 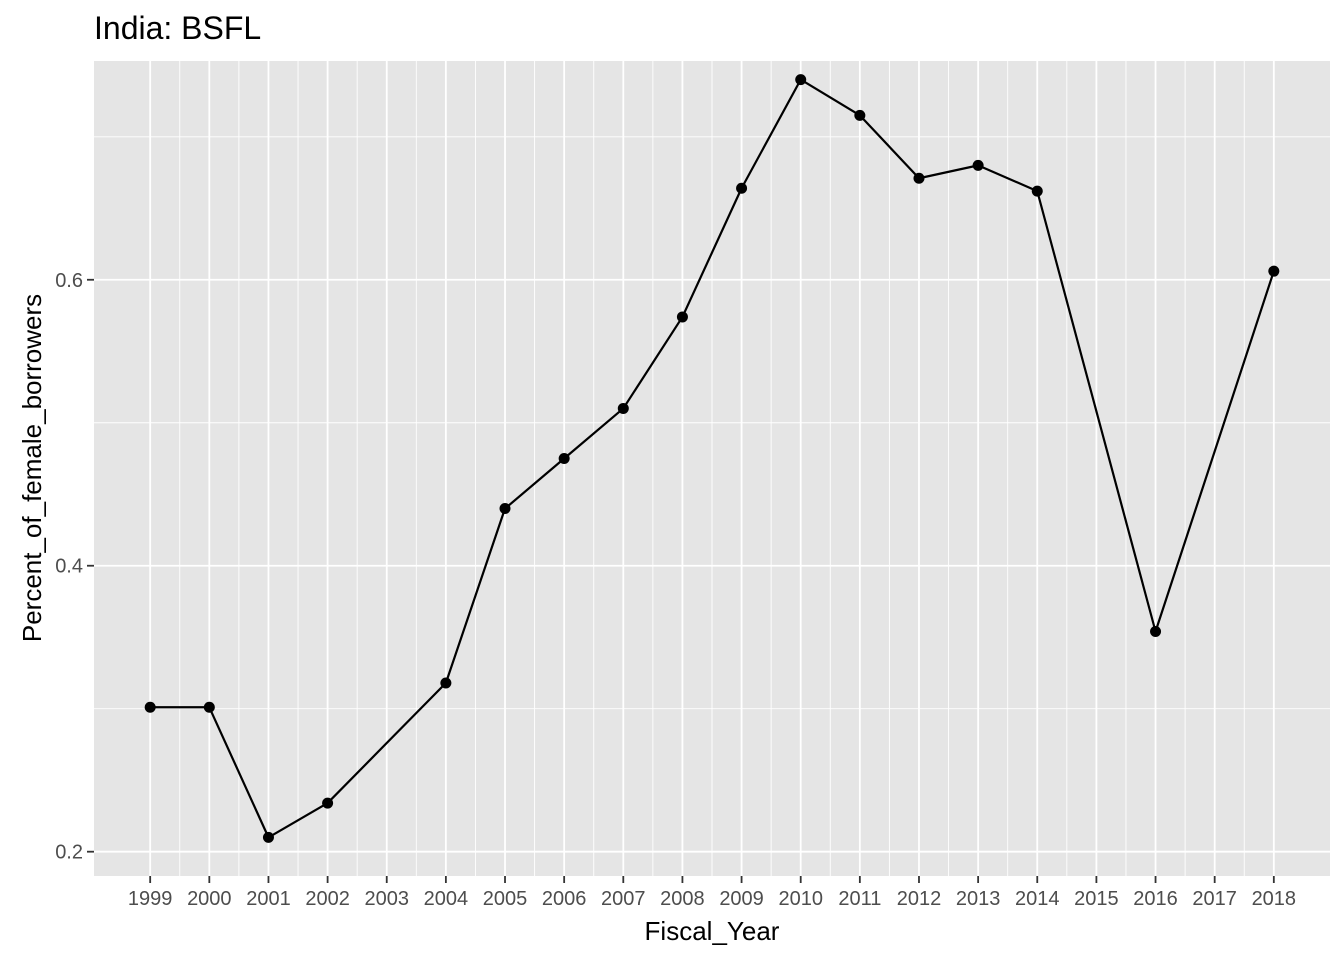 I want to click on y-axis-title: Percent_of_female_borrowers, so click(x=32, y=468).